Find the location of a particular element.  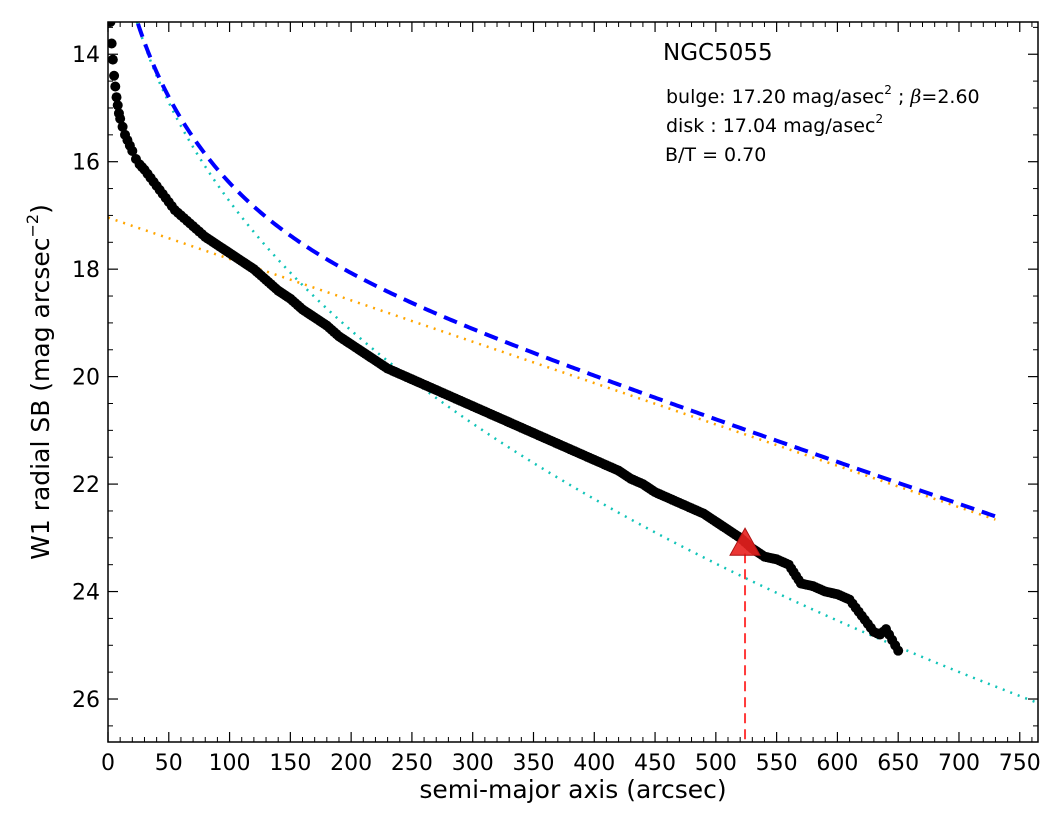

x-tick-label: 600 is located at coordinates (837, 763).